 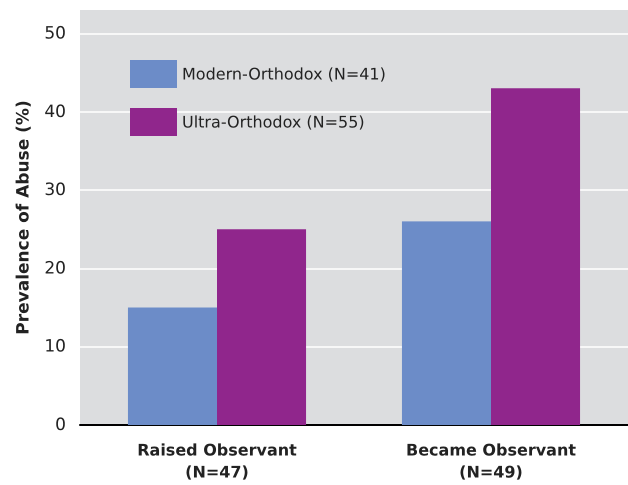 I want to click on y-axis-title: Prevalence of Abuse (%), so click(x=24, y=217).